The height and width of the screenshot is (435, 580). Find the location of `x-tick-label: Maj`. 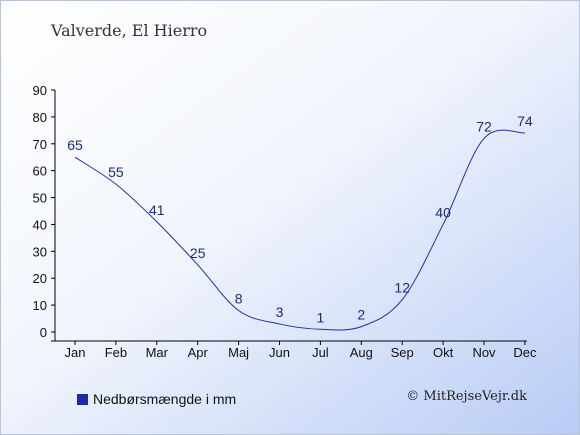

x-tick-label: Maj is located at coordinates (238, 352).